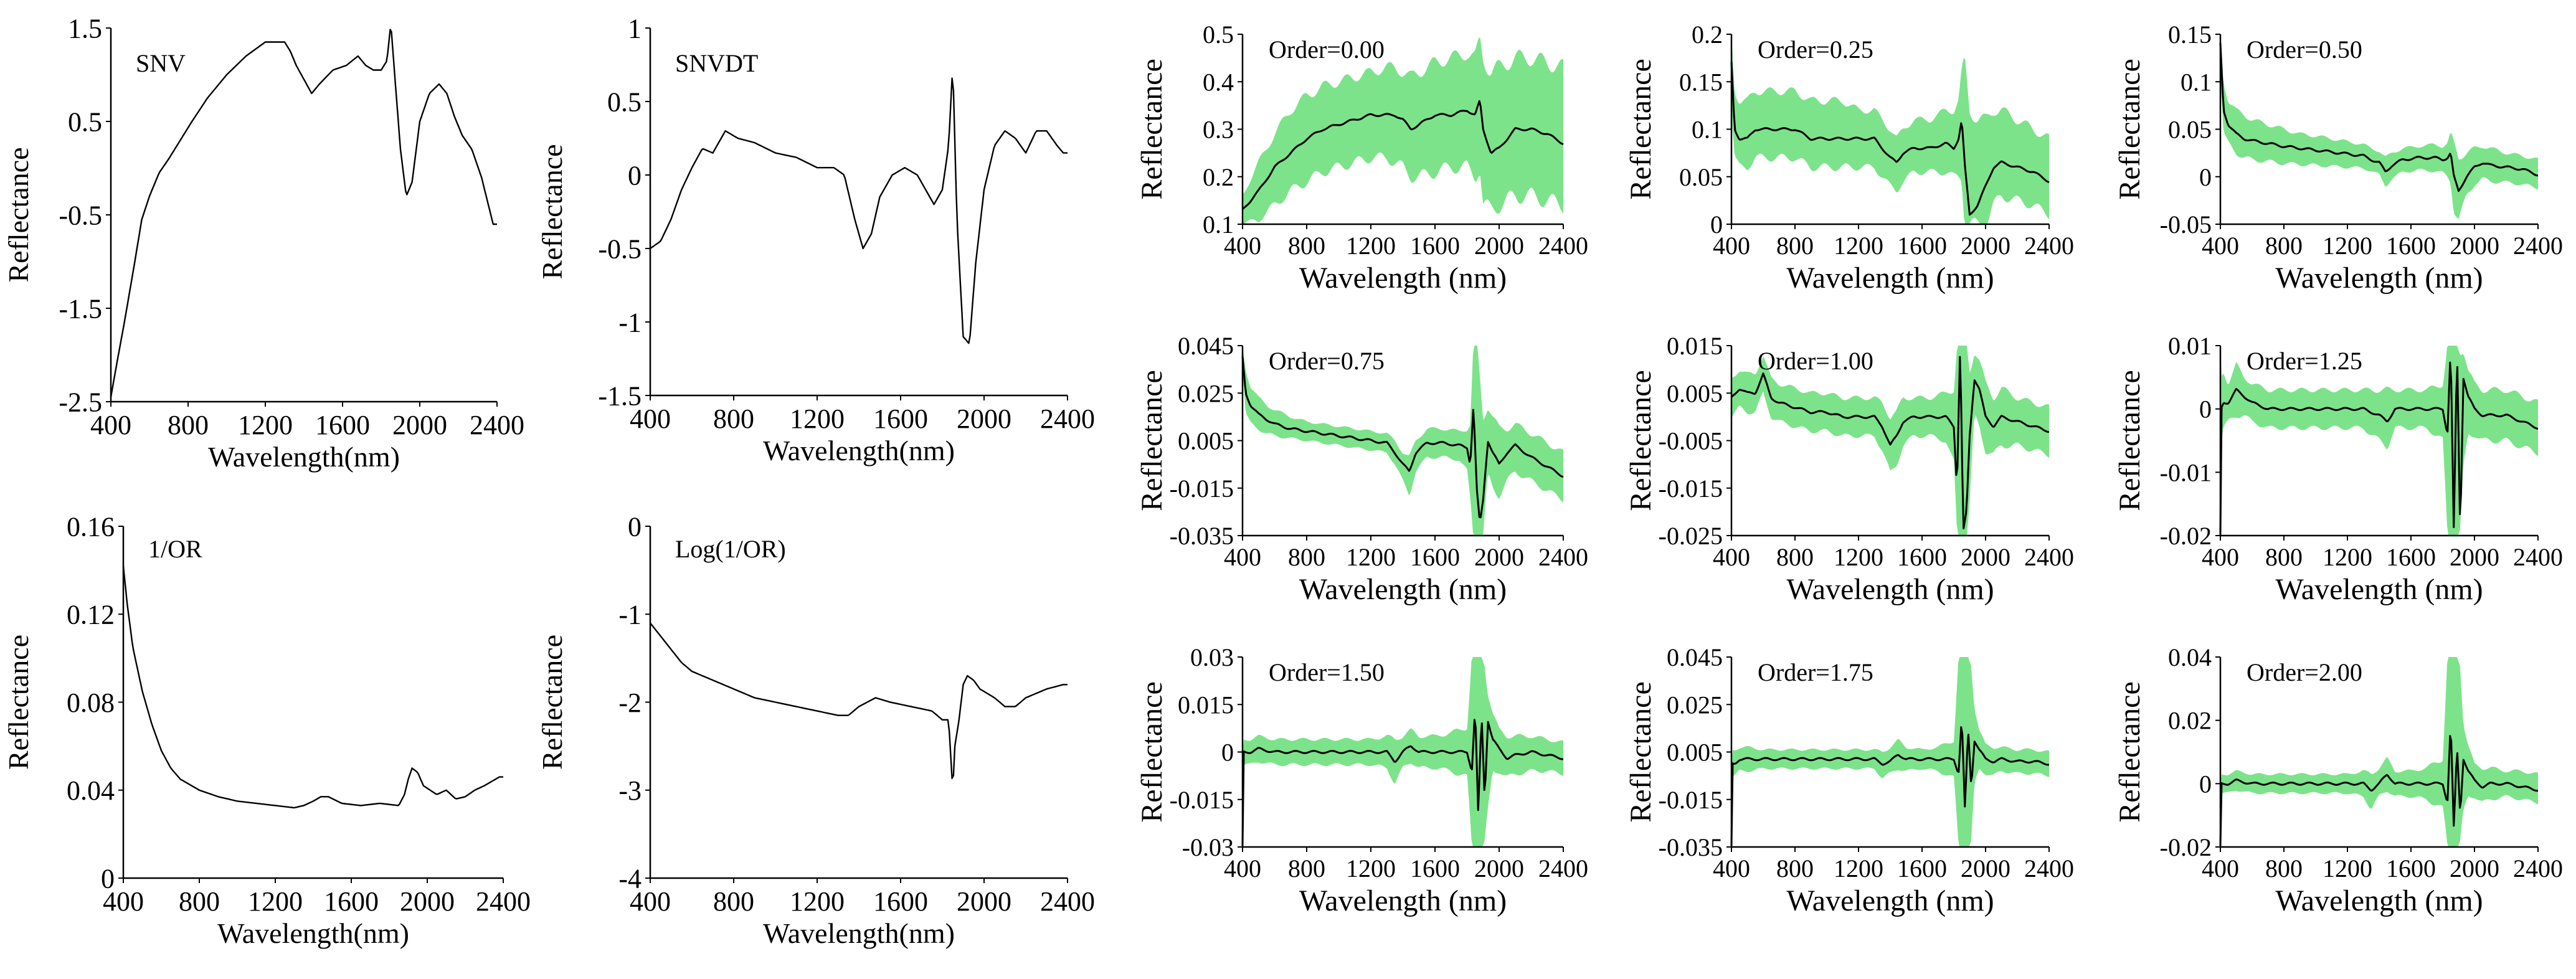 The image size is (2576, 979). Describe the element at coordinates (717, 63) in the screenshot. I see `panel-label: SNVDT` at that location.